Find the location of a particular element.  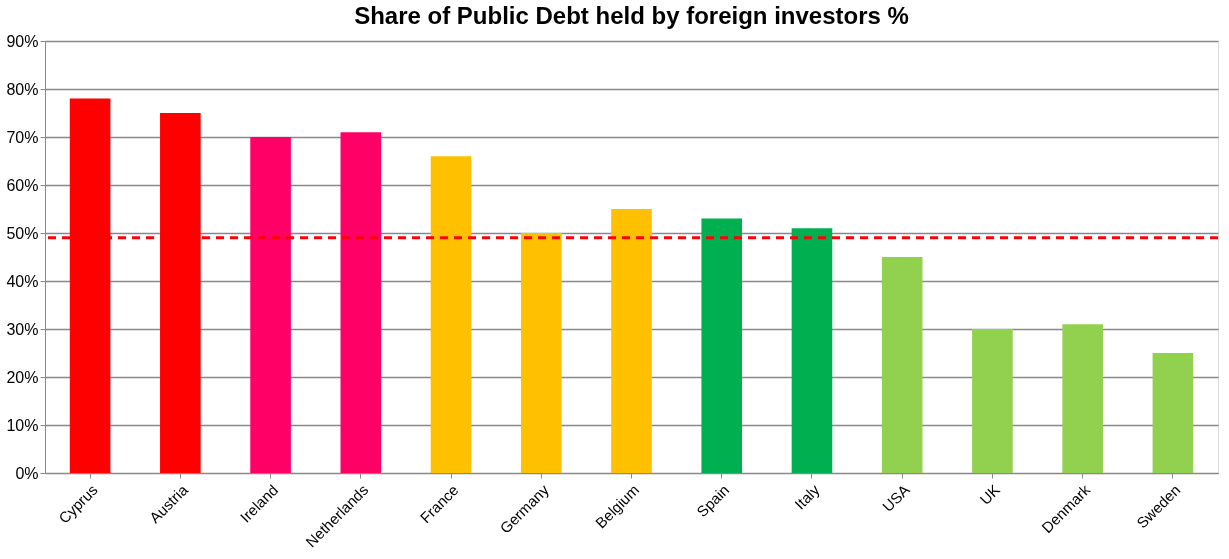

y-tick-label: 50% is located at coordinates (22, 233).